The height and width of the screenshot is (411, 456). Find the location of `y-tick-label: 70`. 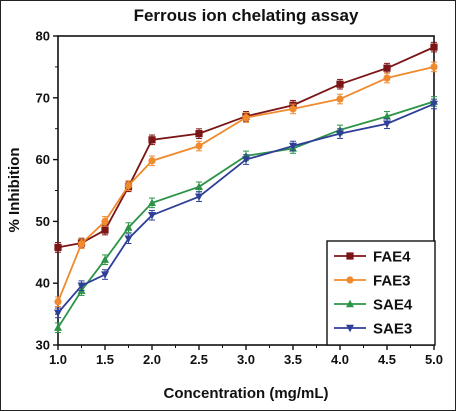

y-tick-label: 70 is located at coordinates (43, 97).